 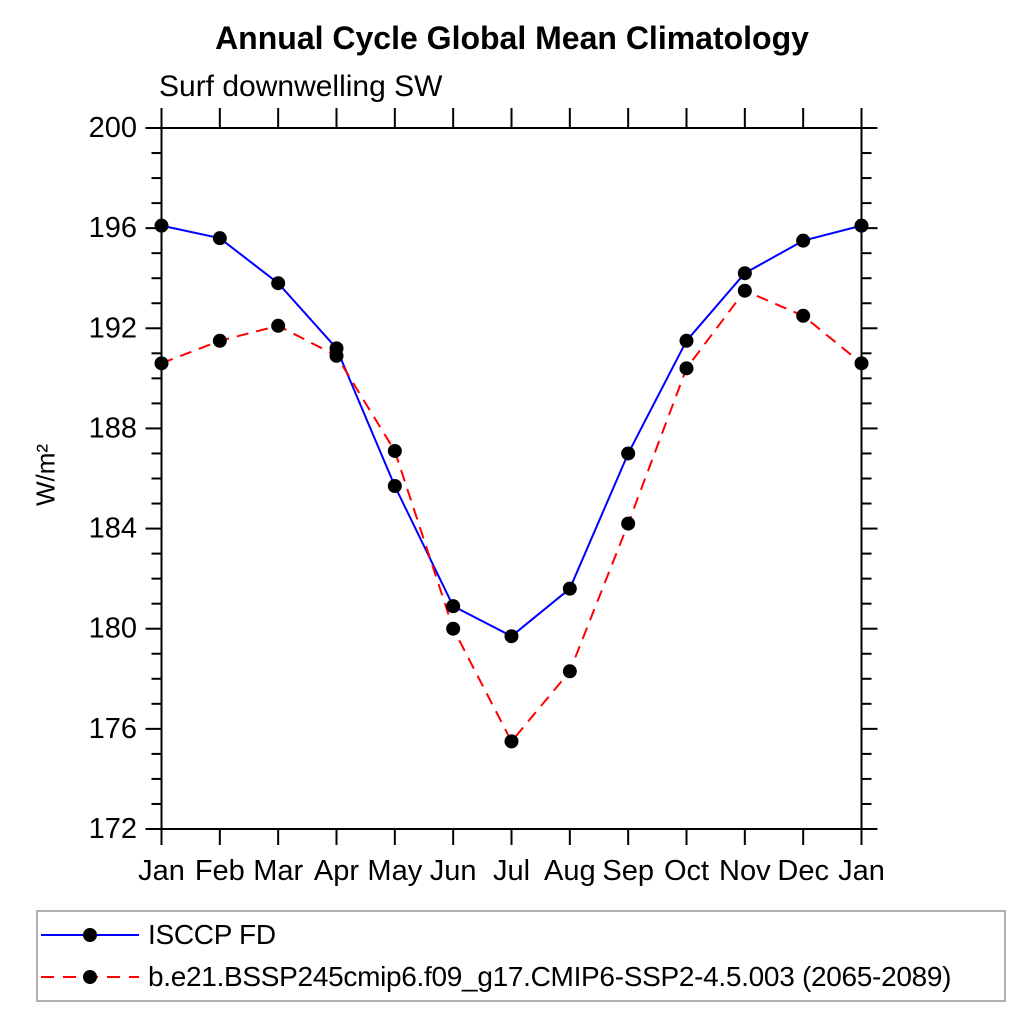 What do you see at coordinates (521, 935) in the screenshot?
I see `legend-item-isccp-fd: ISCCP FD` at bounding box center [521, 935].